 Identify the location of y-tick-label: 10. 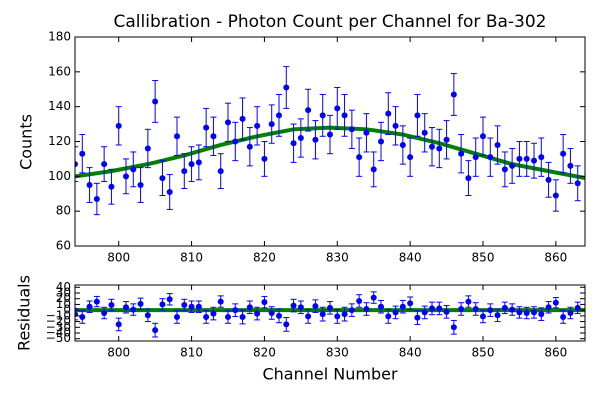
(63, 304).